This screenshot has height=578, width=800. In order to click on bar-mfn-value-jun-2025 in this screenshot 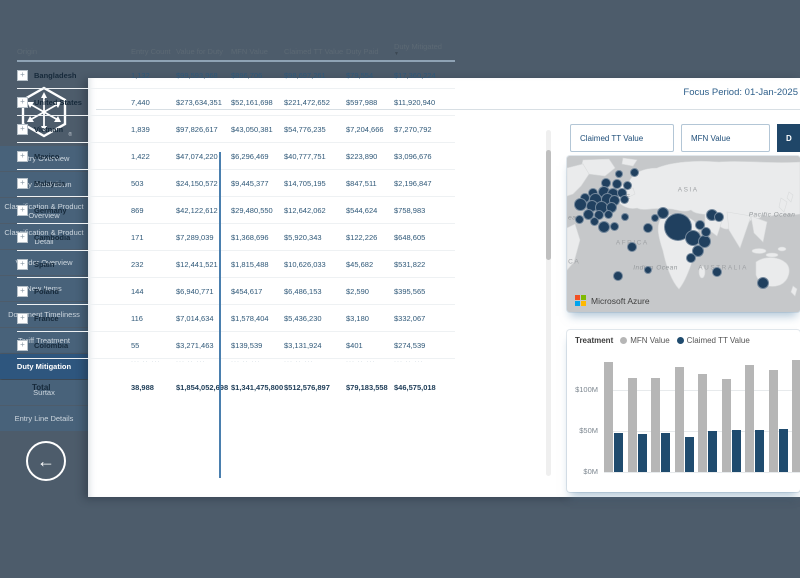, I will do `click(726, 425)`.